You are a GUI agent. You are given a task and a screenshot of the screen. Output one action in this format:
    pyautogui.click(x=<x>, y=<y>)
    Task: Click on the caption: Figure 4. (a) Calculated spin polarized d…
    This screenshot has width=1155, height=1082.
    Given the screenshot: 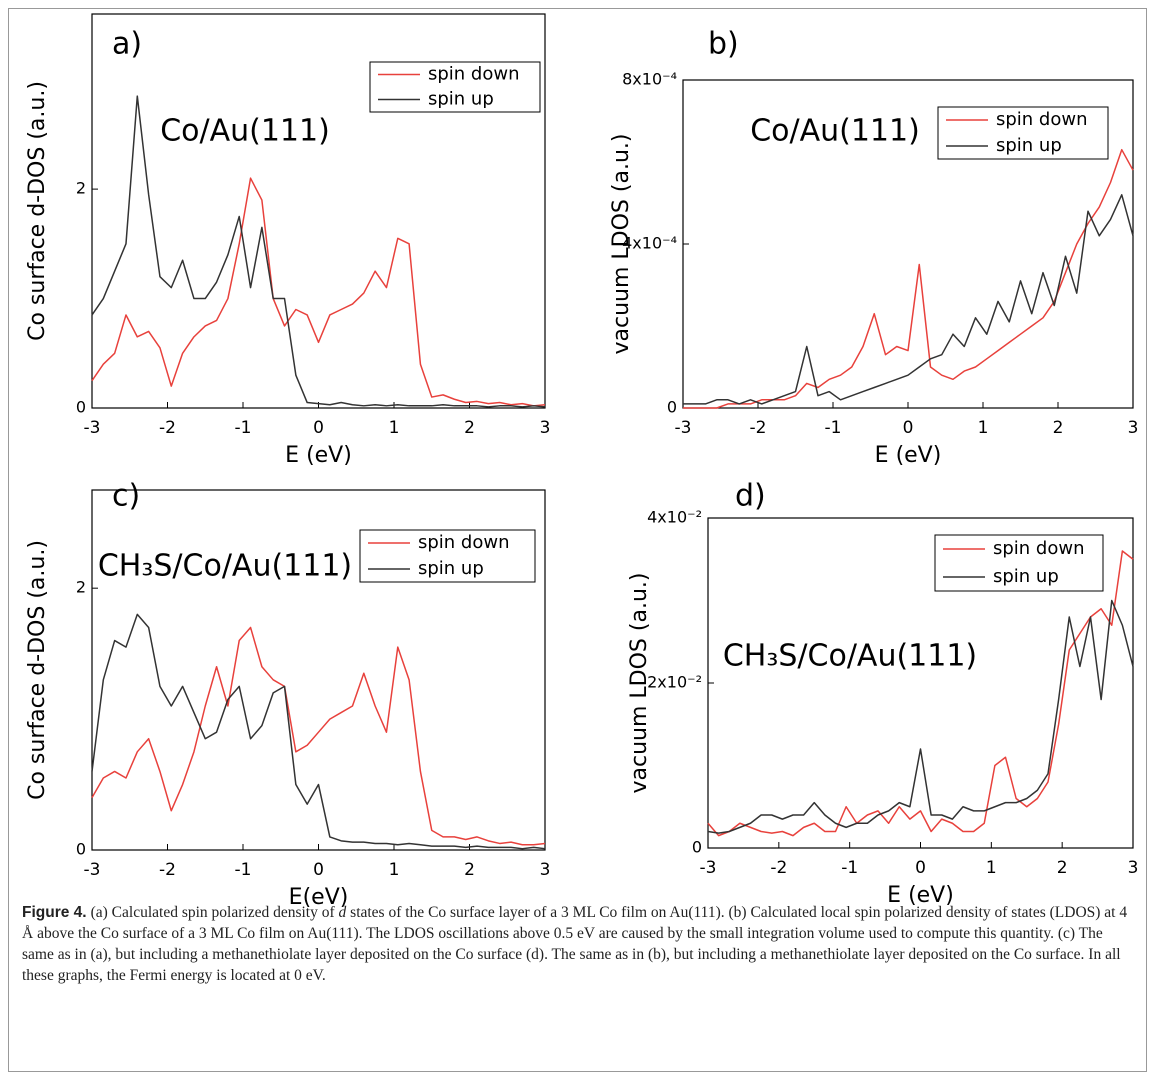 What is the action you would take?
    pyautogui.click(x=576, y=944)
    